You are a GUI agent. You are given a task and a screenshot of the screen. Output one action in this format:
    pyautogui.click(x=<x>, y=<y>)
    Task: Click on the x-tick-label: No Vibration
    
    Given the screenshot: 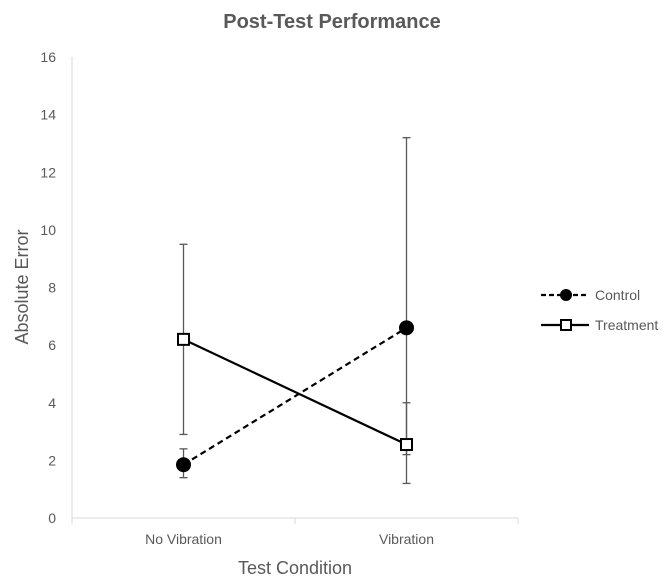 What is the action you would take?
    pyautogui.click(x=183, y=539)
    